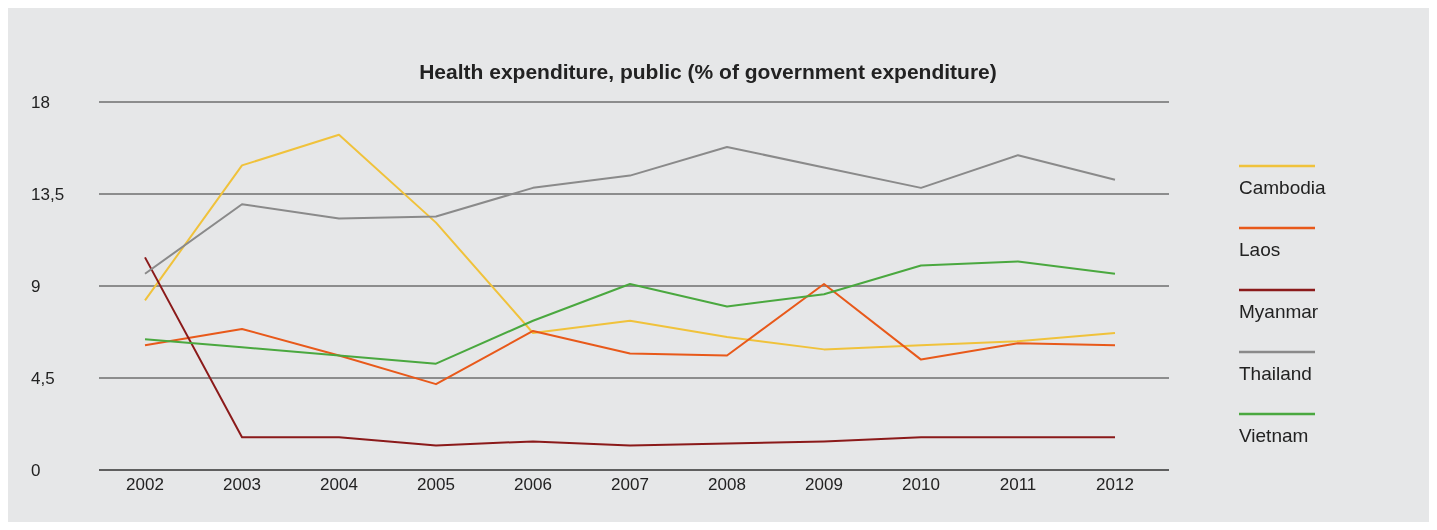  I want to click on x-tick-label: 2004, so click(339, 485).